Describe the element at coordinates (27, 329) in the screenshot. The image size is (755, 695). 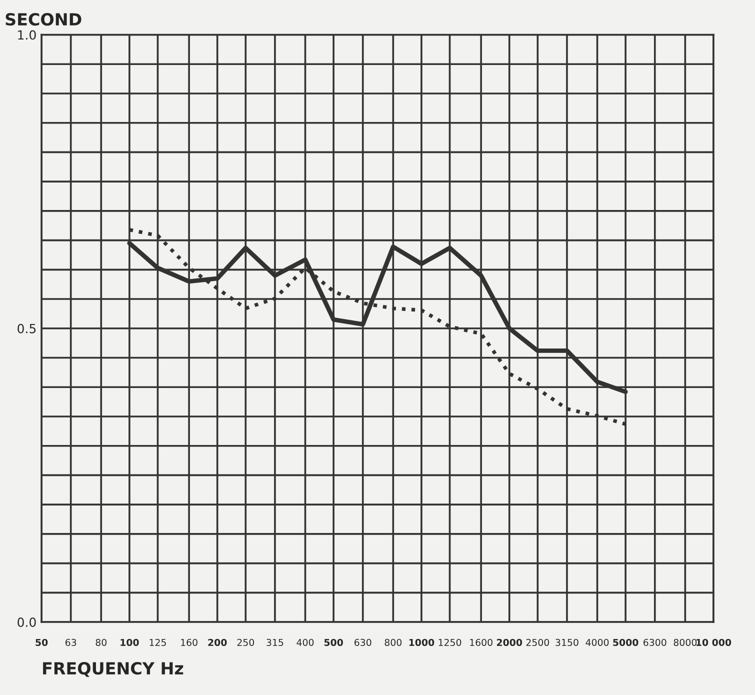
I see `y-tick-label: 0.5` at that location.